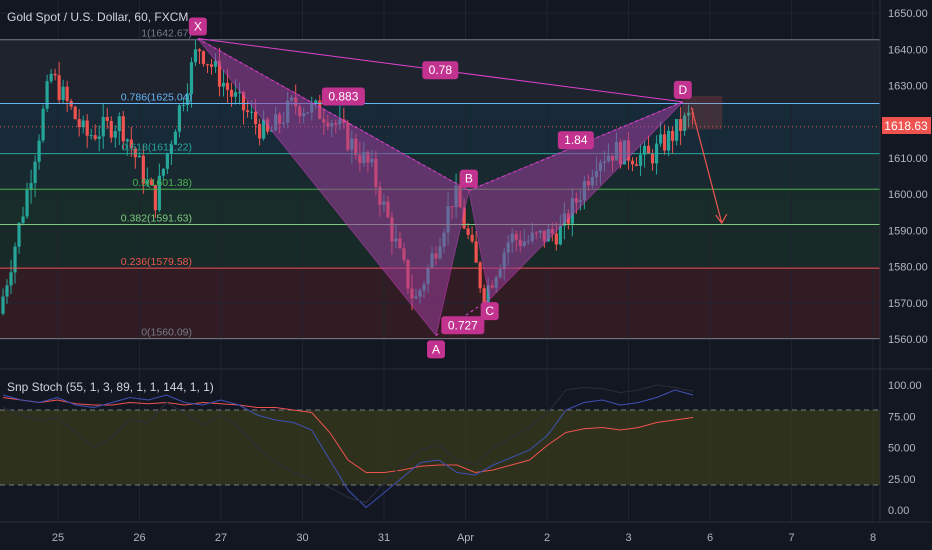 The height and width of the screenshot is (550, 932). I want to click on time-axis-tick: 31, so click(384, 538).